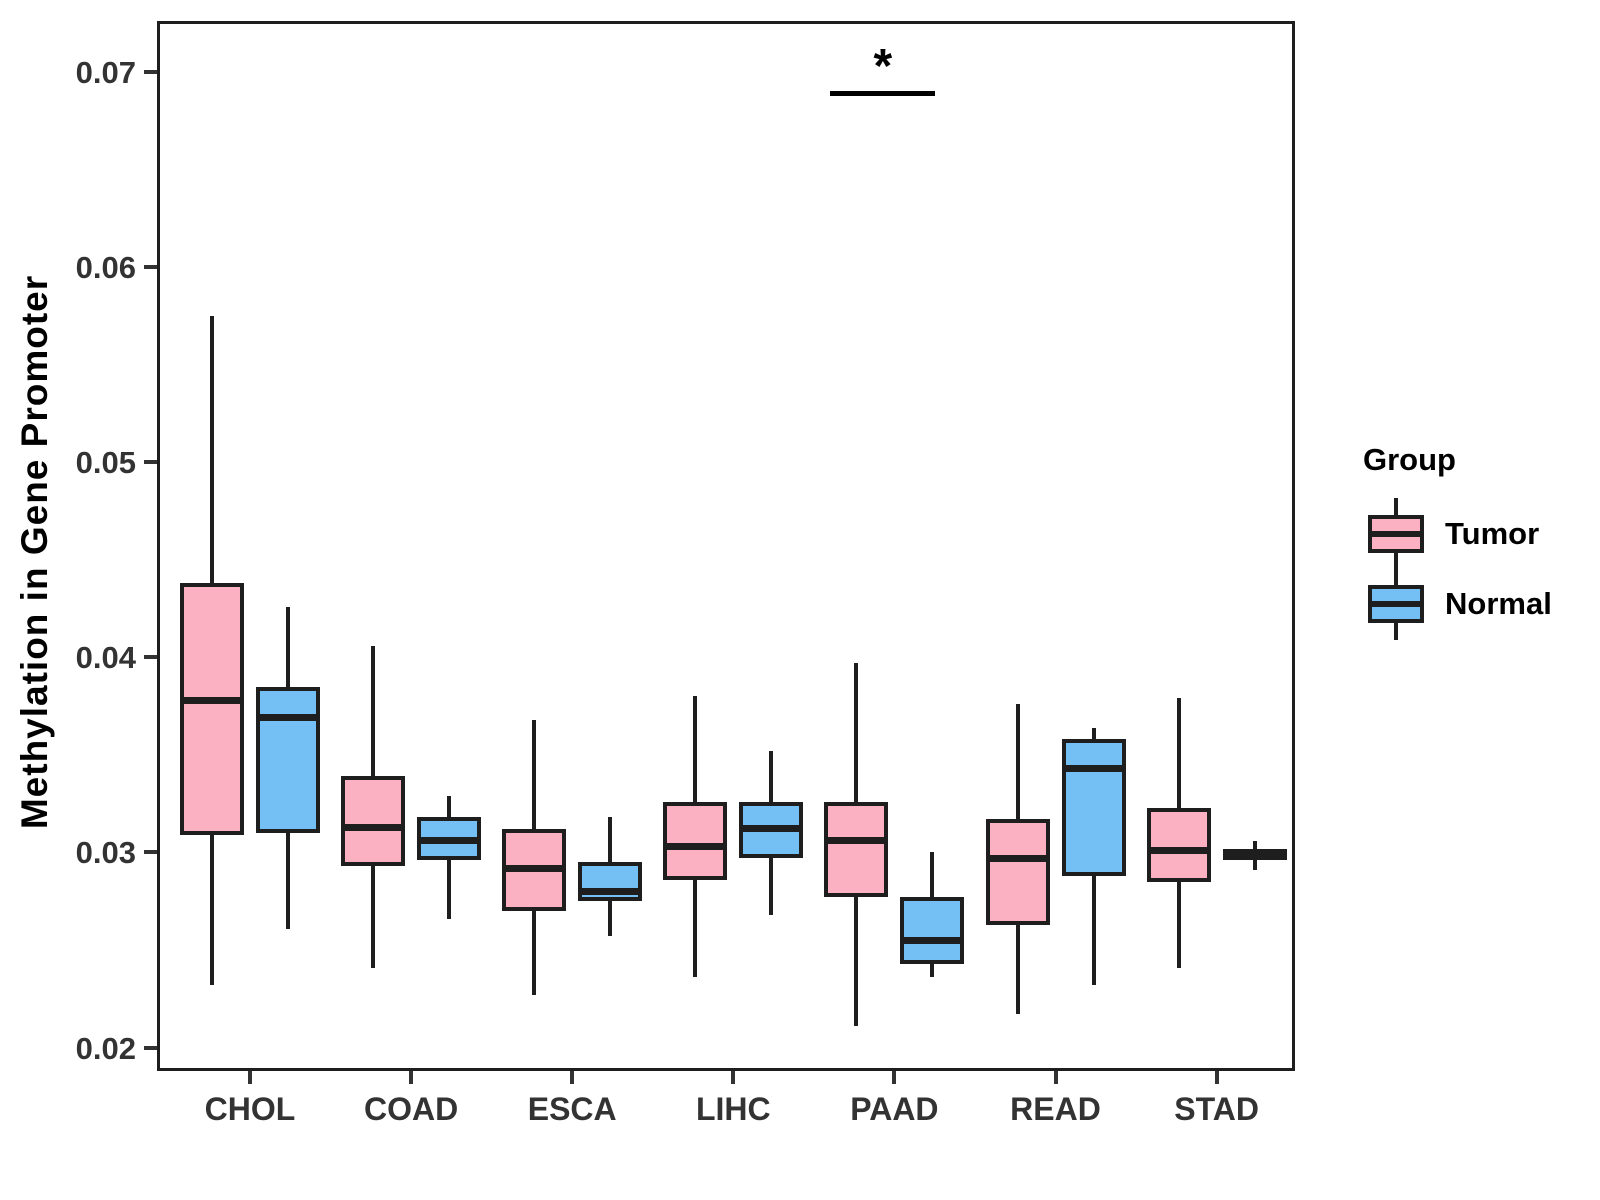  What do you see at coordinates (1178, 844) in the screenshot?
I see `box-tumor-stad` at bounding box center [1178, 844].